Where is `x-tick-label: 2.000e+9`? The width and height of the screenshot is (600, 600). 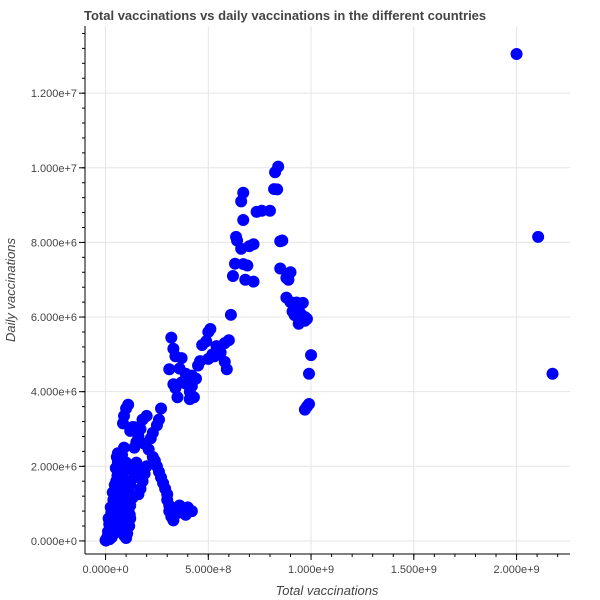 x-tick-label: 2.000e+9 is located at coordinates (516, 570).